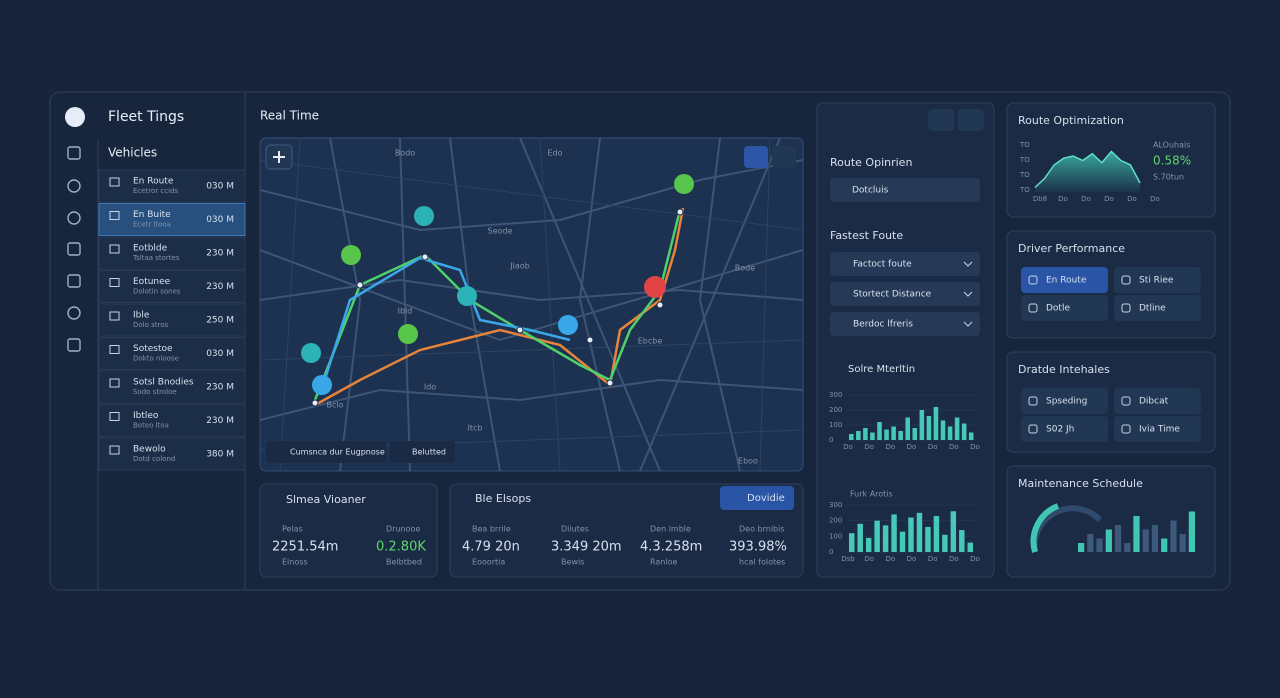 The height and width of the screenshot is (698, 1280). I want to click on menu-button, so click(941, 120).